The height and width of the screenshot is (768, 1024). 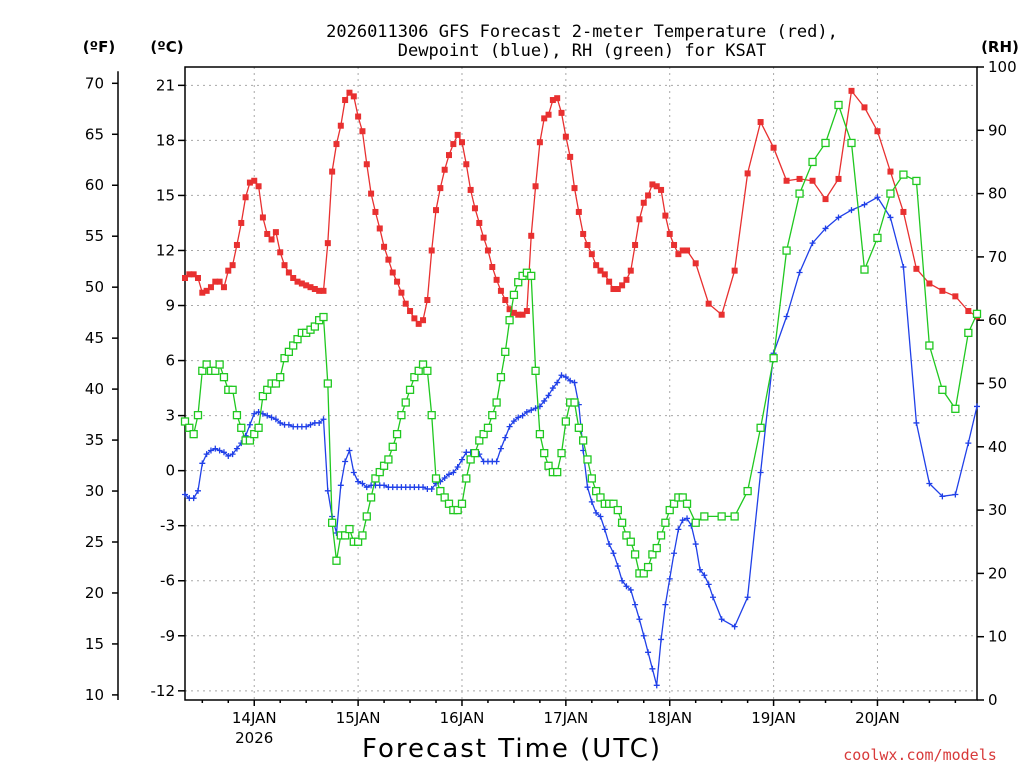 I want to click on fahrenheit-tick-label: 20, so click(x=94, y=593).